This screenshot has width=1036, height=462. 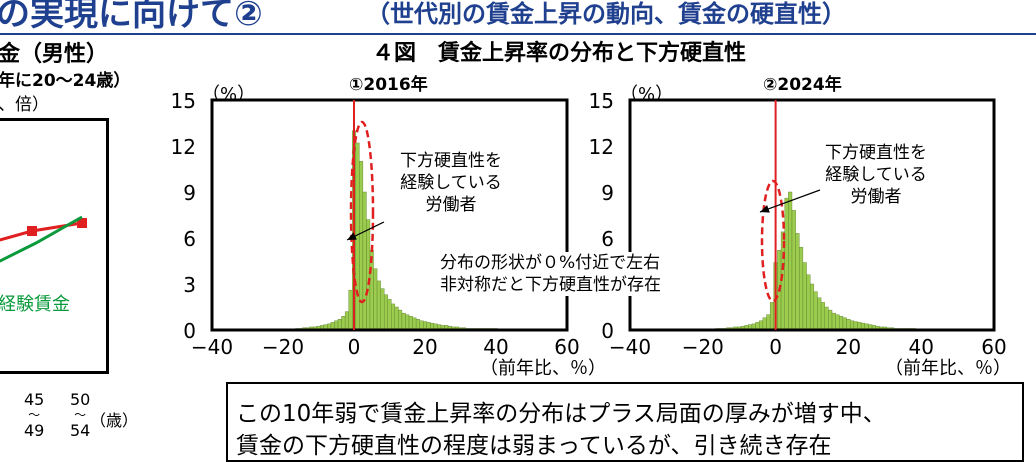 I want to click on header-rule, so click(x=518, y=34).